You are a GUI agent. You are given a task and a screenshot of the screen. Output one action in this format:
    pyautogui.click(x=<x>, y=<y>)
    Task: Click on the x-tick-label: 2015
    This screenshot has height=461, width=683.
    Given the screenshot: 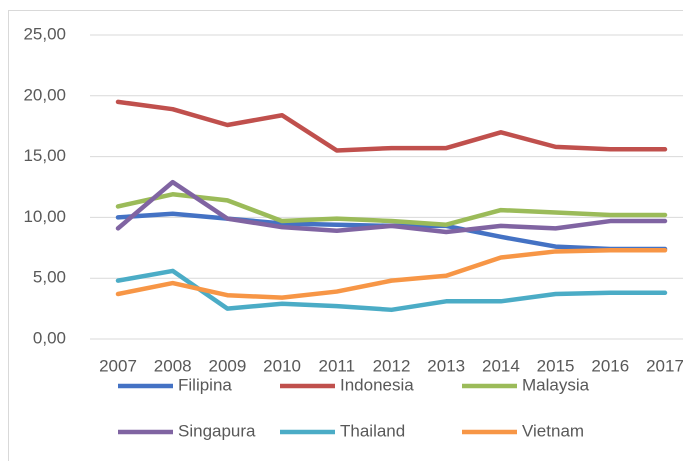 What is the action you would take?
    pyautogui.click(x=556, y=365)
    